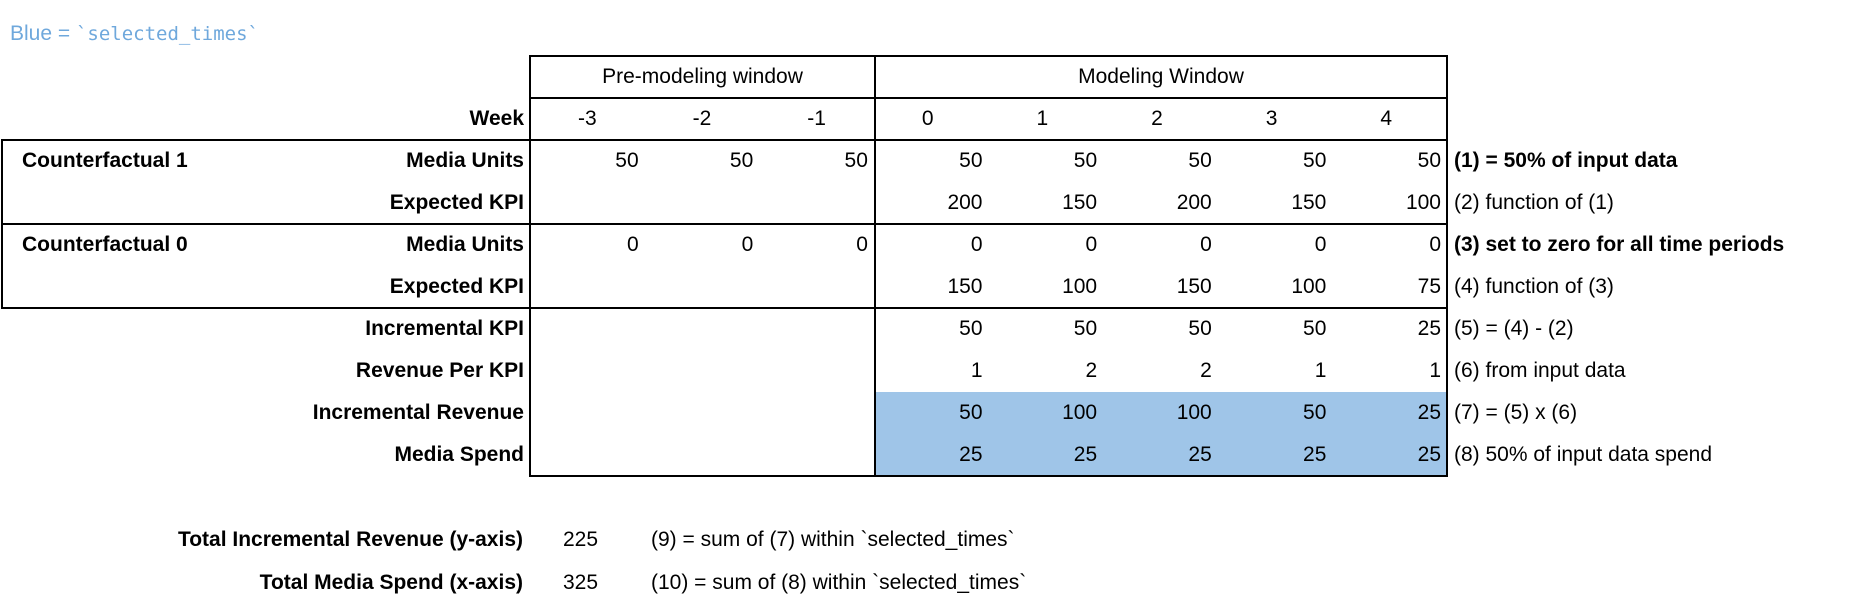 The width and height of the screenshot is (1876, 614). I want to click on group-label: Counterfactual 0, so click(105, 244).